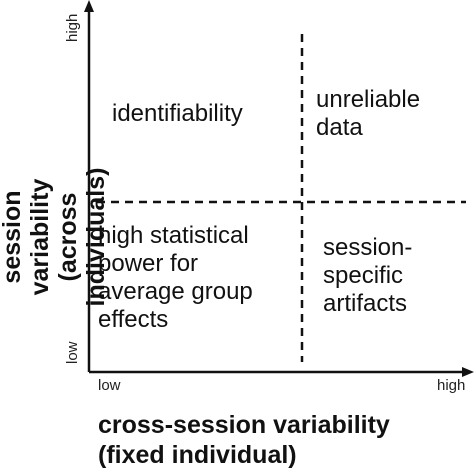 The image size is (474, 474). I want to click on y-tick-high: high, so click(72, 27).